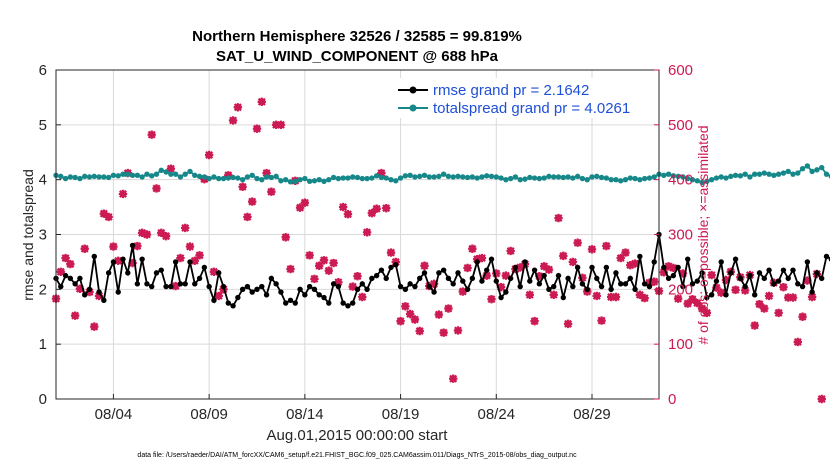 This screenshot has height=470, width=830. Describe the element at coordinates (401, 414) in the screenshot. I see `x-tick-label: 08/19` at that location.